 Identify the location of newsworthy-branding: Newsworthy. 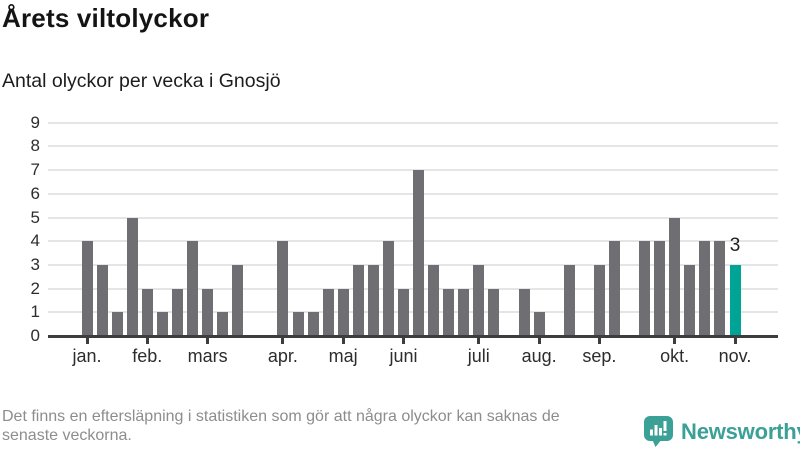
(722, 431).